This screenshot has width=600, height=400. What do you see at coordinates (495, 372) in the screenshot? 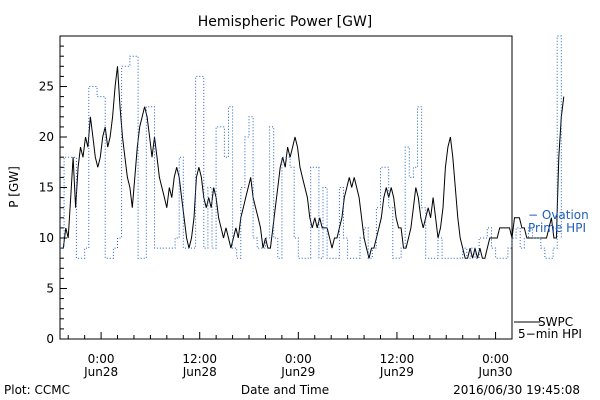
I see `x-tick-date: Jun30` at bounding box center [495, 372].